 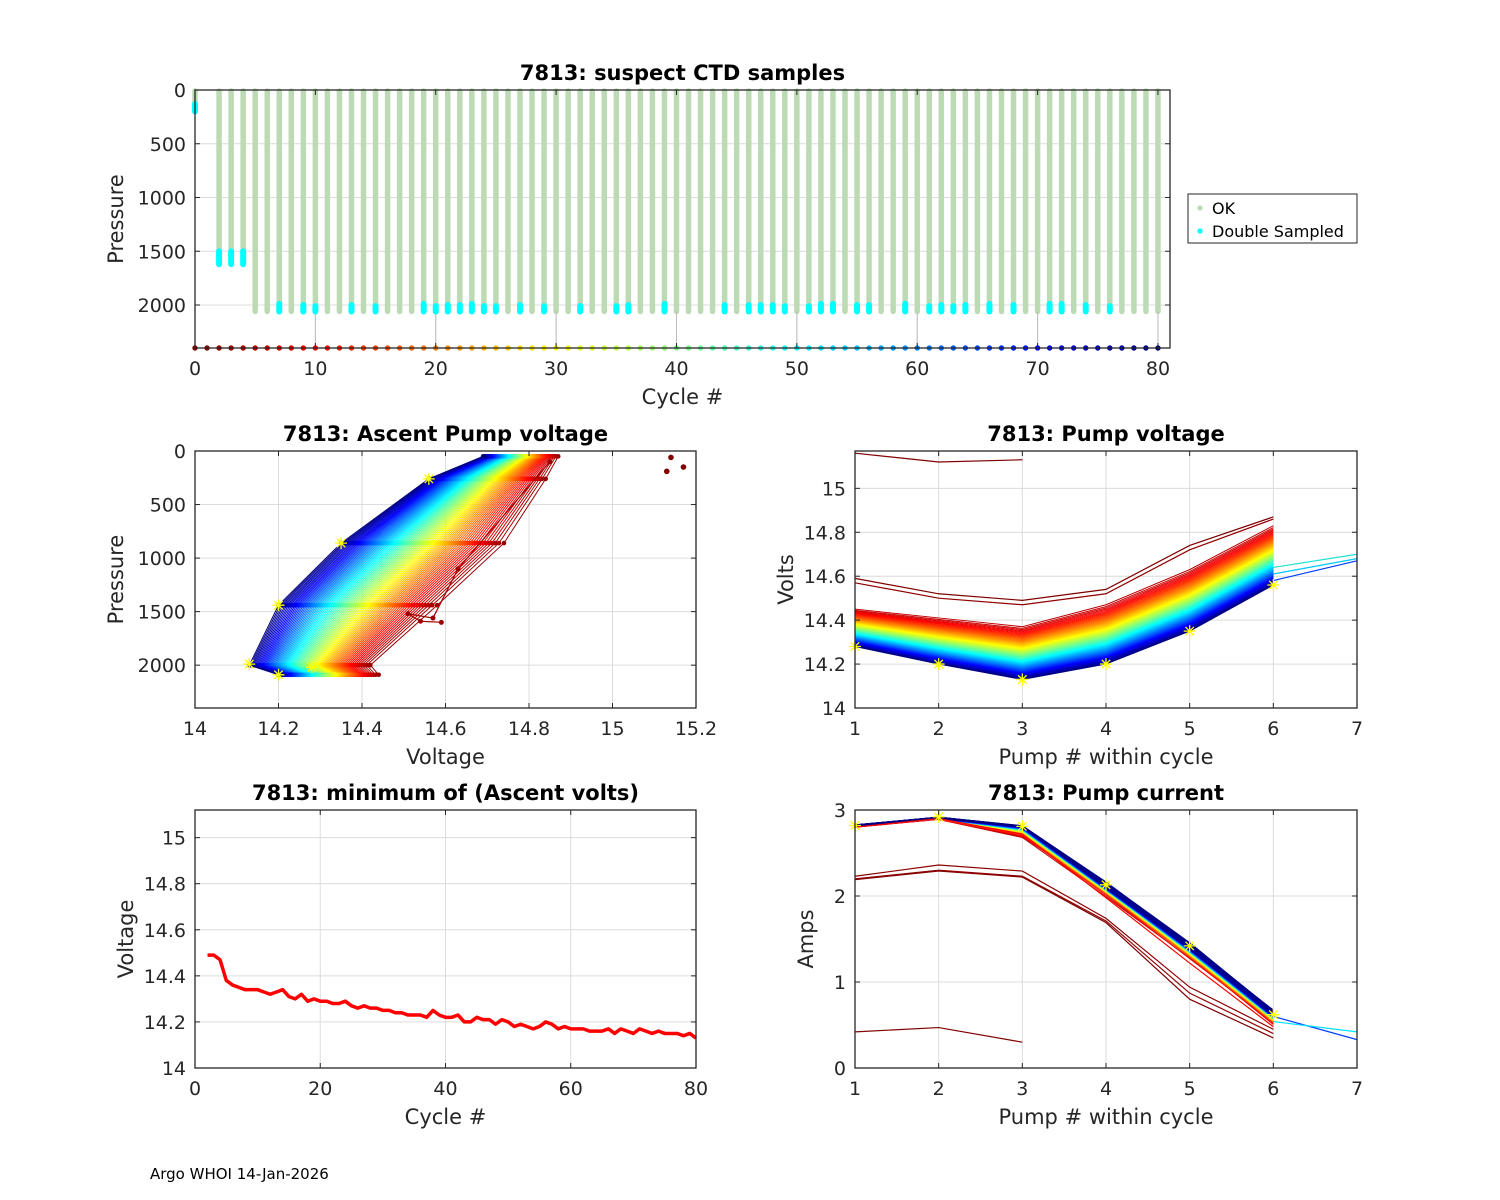 What do you see at coordinates (825, 533) in the screenshot?
I see `y-tick-label: 14.8` at bounding box center [825, 533].